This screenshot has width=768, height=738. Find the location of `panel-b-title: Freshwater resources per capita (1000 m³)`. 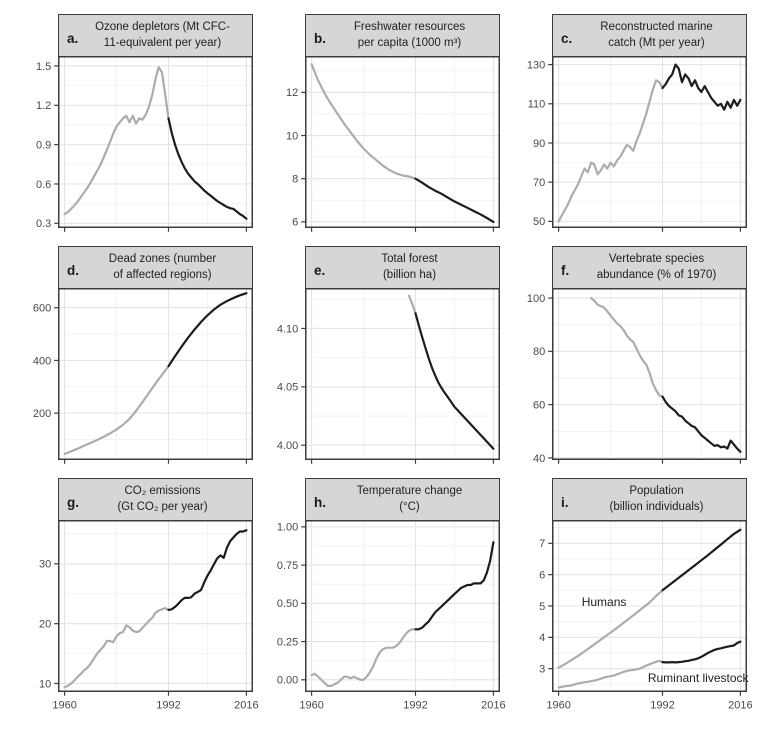

panel-b-title: Freshwater resources per capita (1000 m³) is located at coordinates (402, 35).